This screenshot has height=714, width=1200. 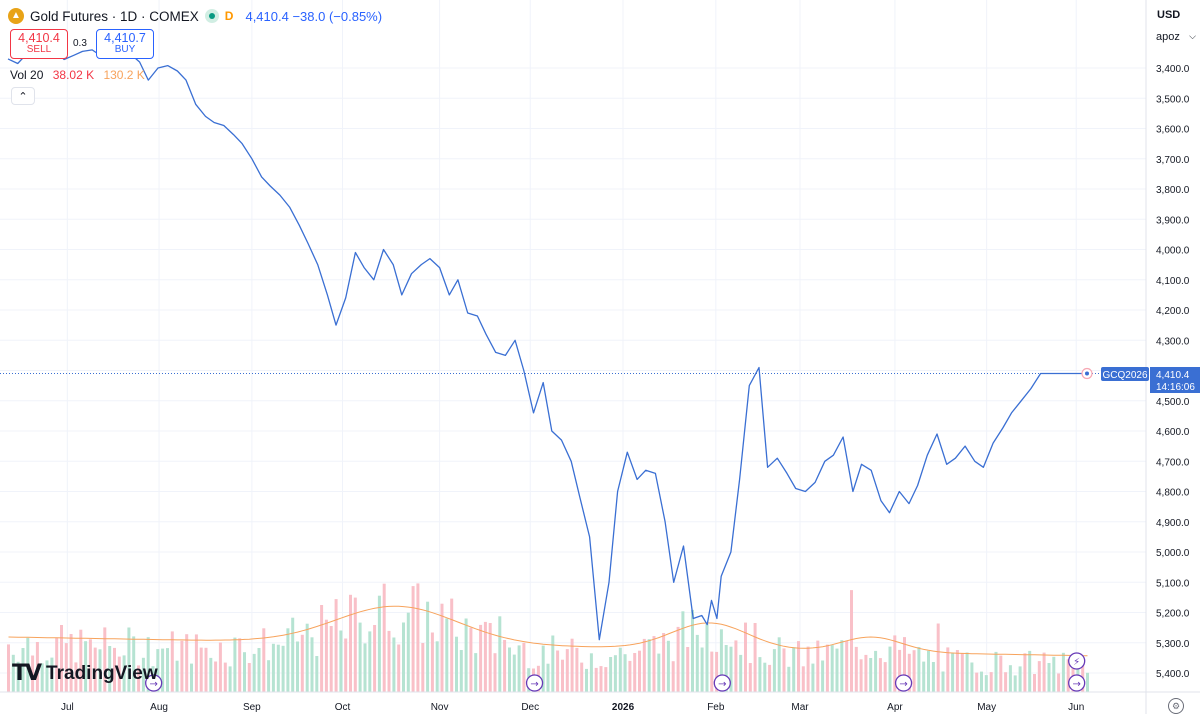 What do you see at coordinates (1178, 37) in the screenshot?
I see `unit-selector: apoz ⌵` at bounding box center [1178, 37].